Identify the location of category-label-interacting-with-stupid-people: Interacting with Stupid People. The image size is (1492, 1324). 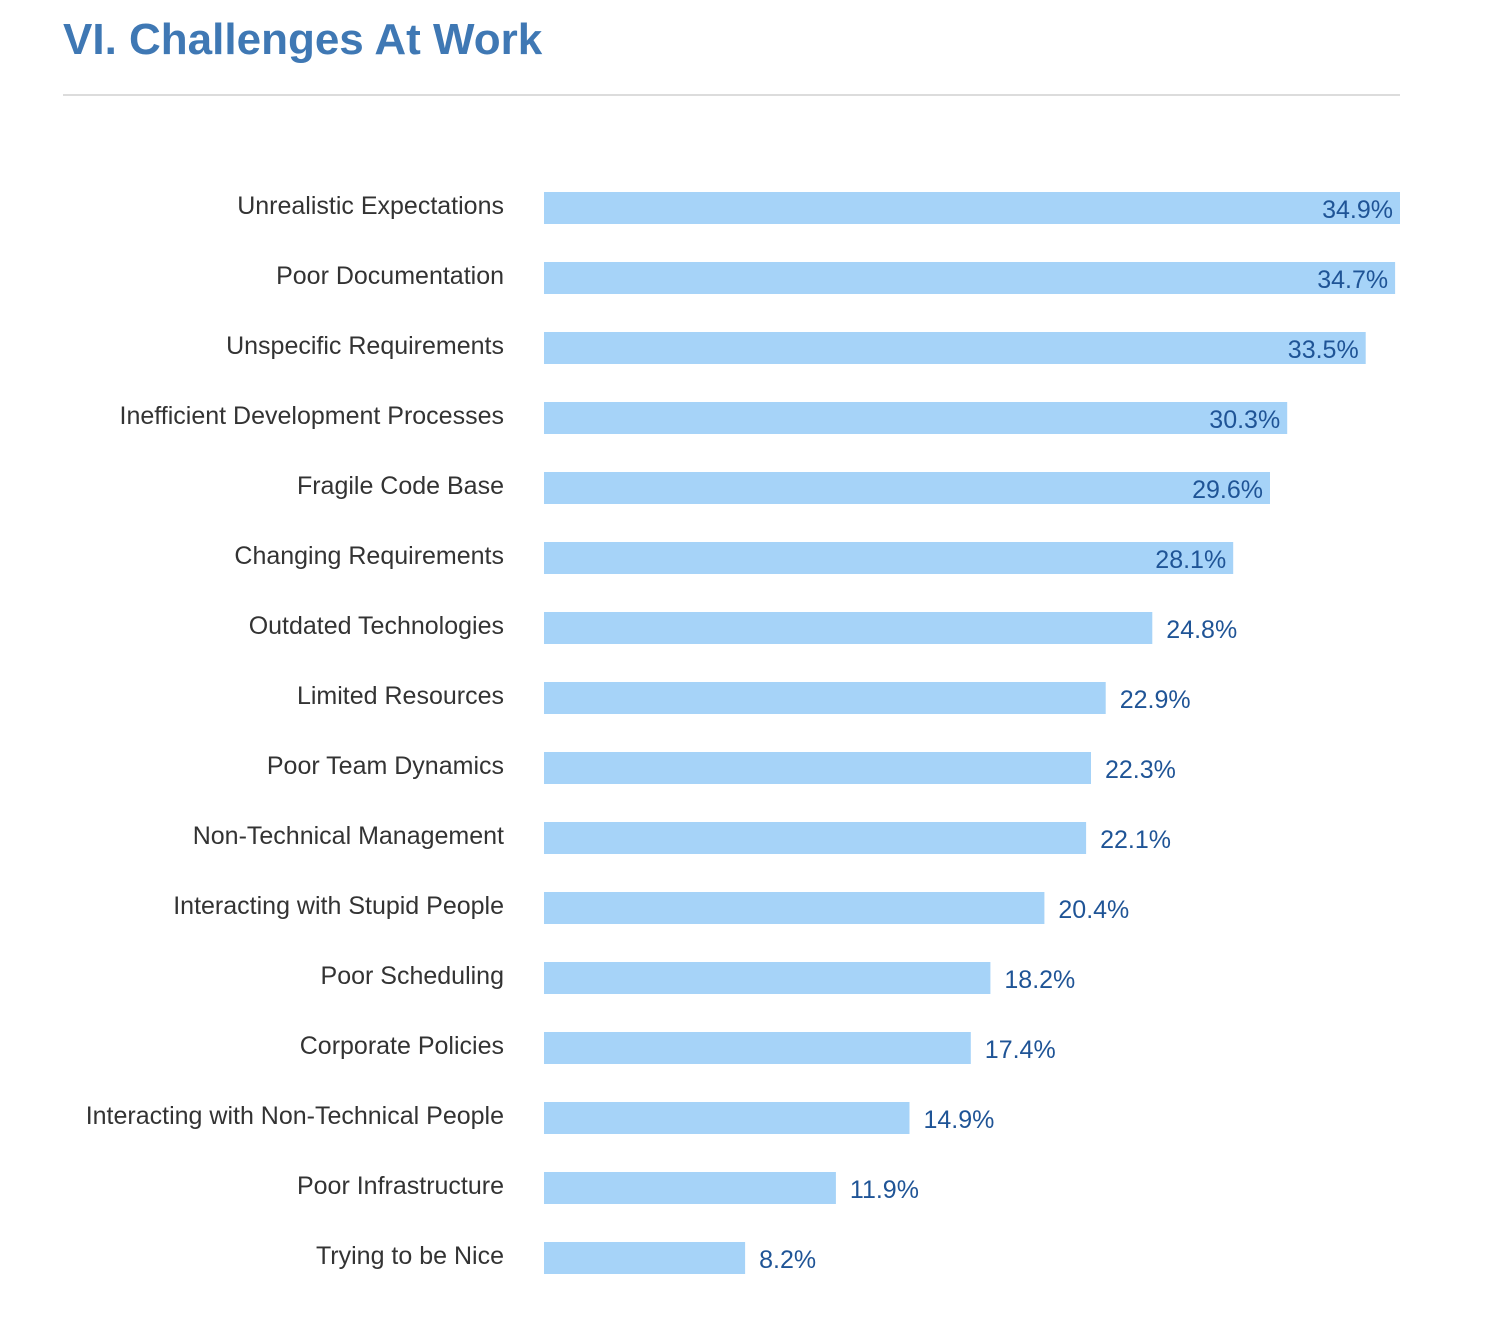
(338, 906).